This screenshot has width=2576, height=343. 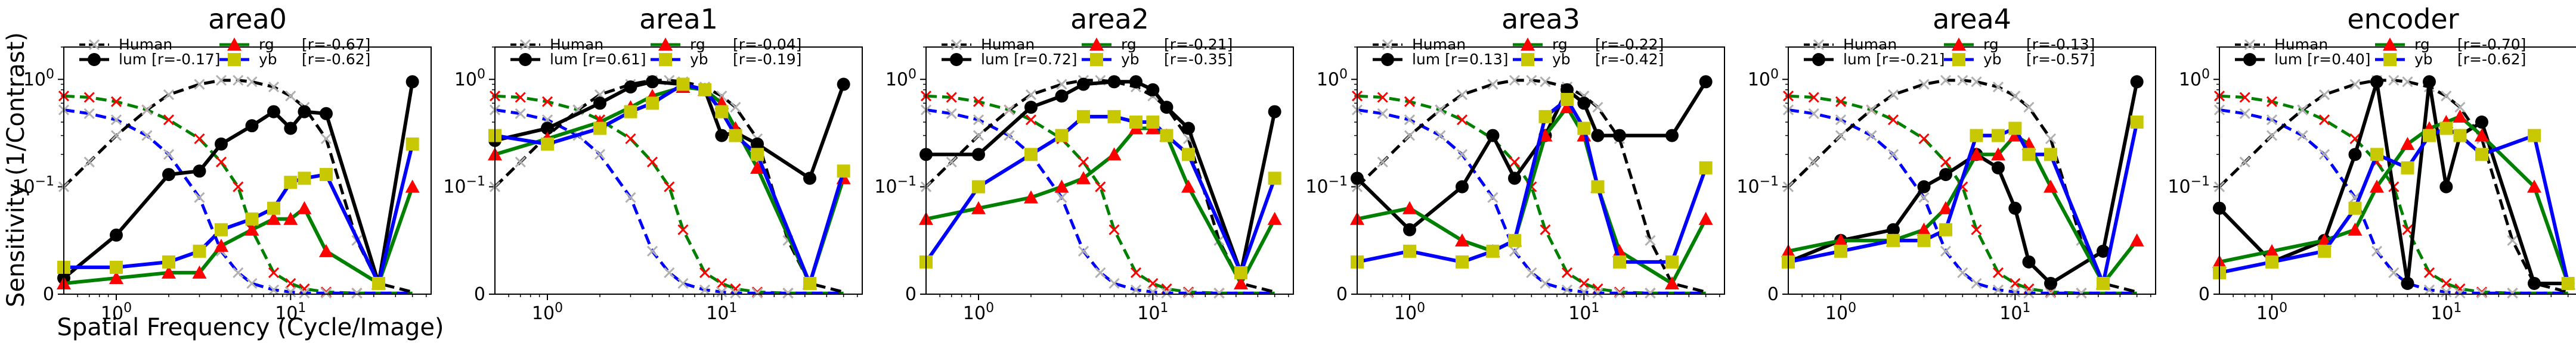 I want to click on human-lum-marker-area0-12-stroke-b, so click(x=326, y=139).